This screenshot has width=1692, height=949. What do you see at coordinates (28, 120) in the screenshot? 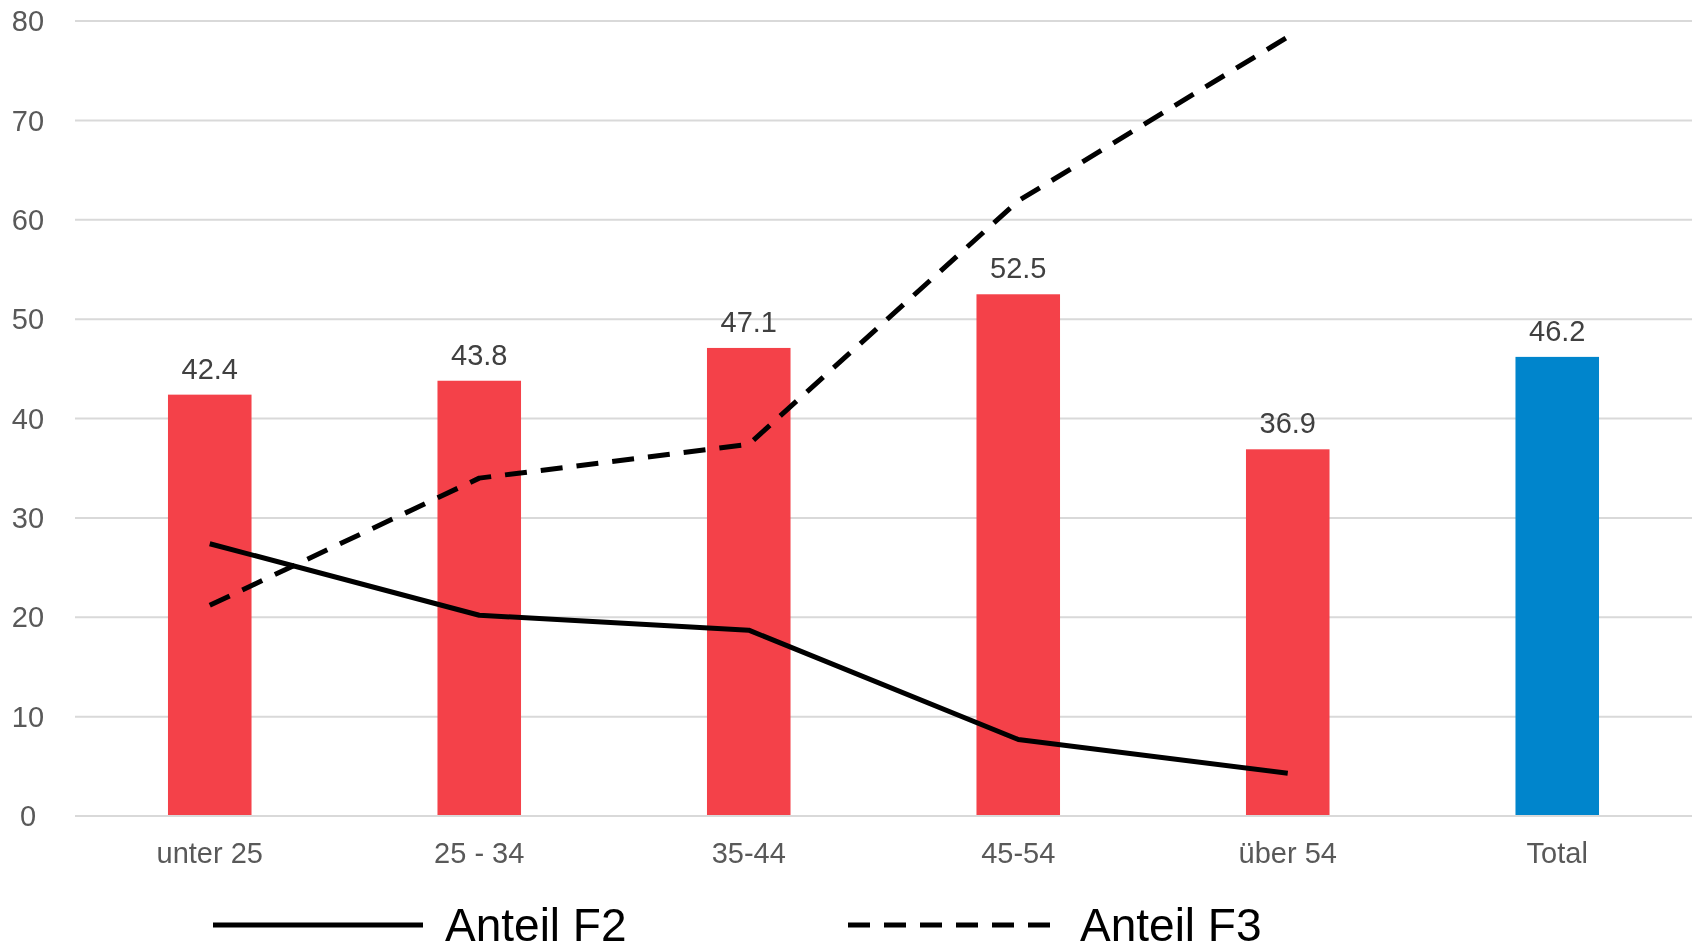
I see `y-tick-label: 70` at bounding box center [28, 120].